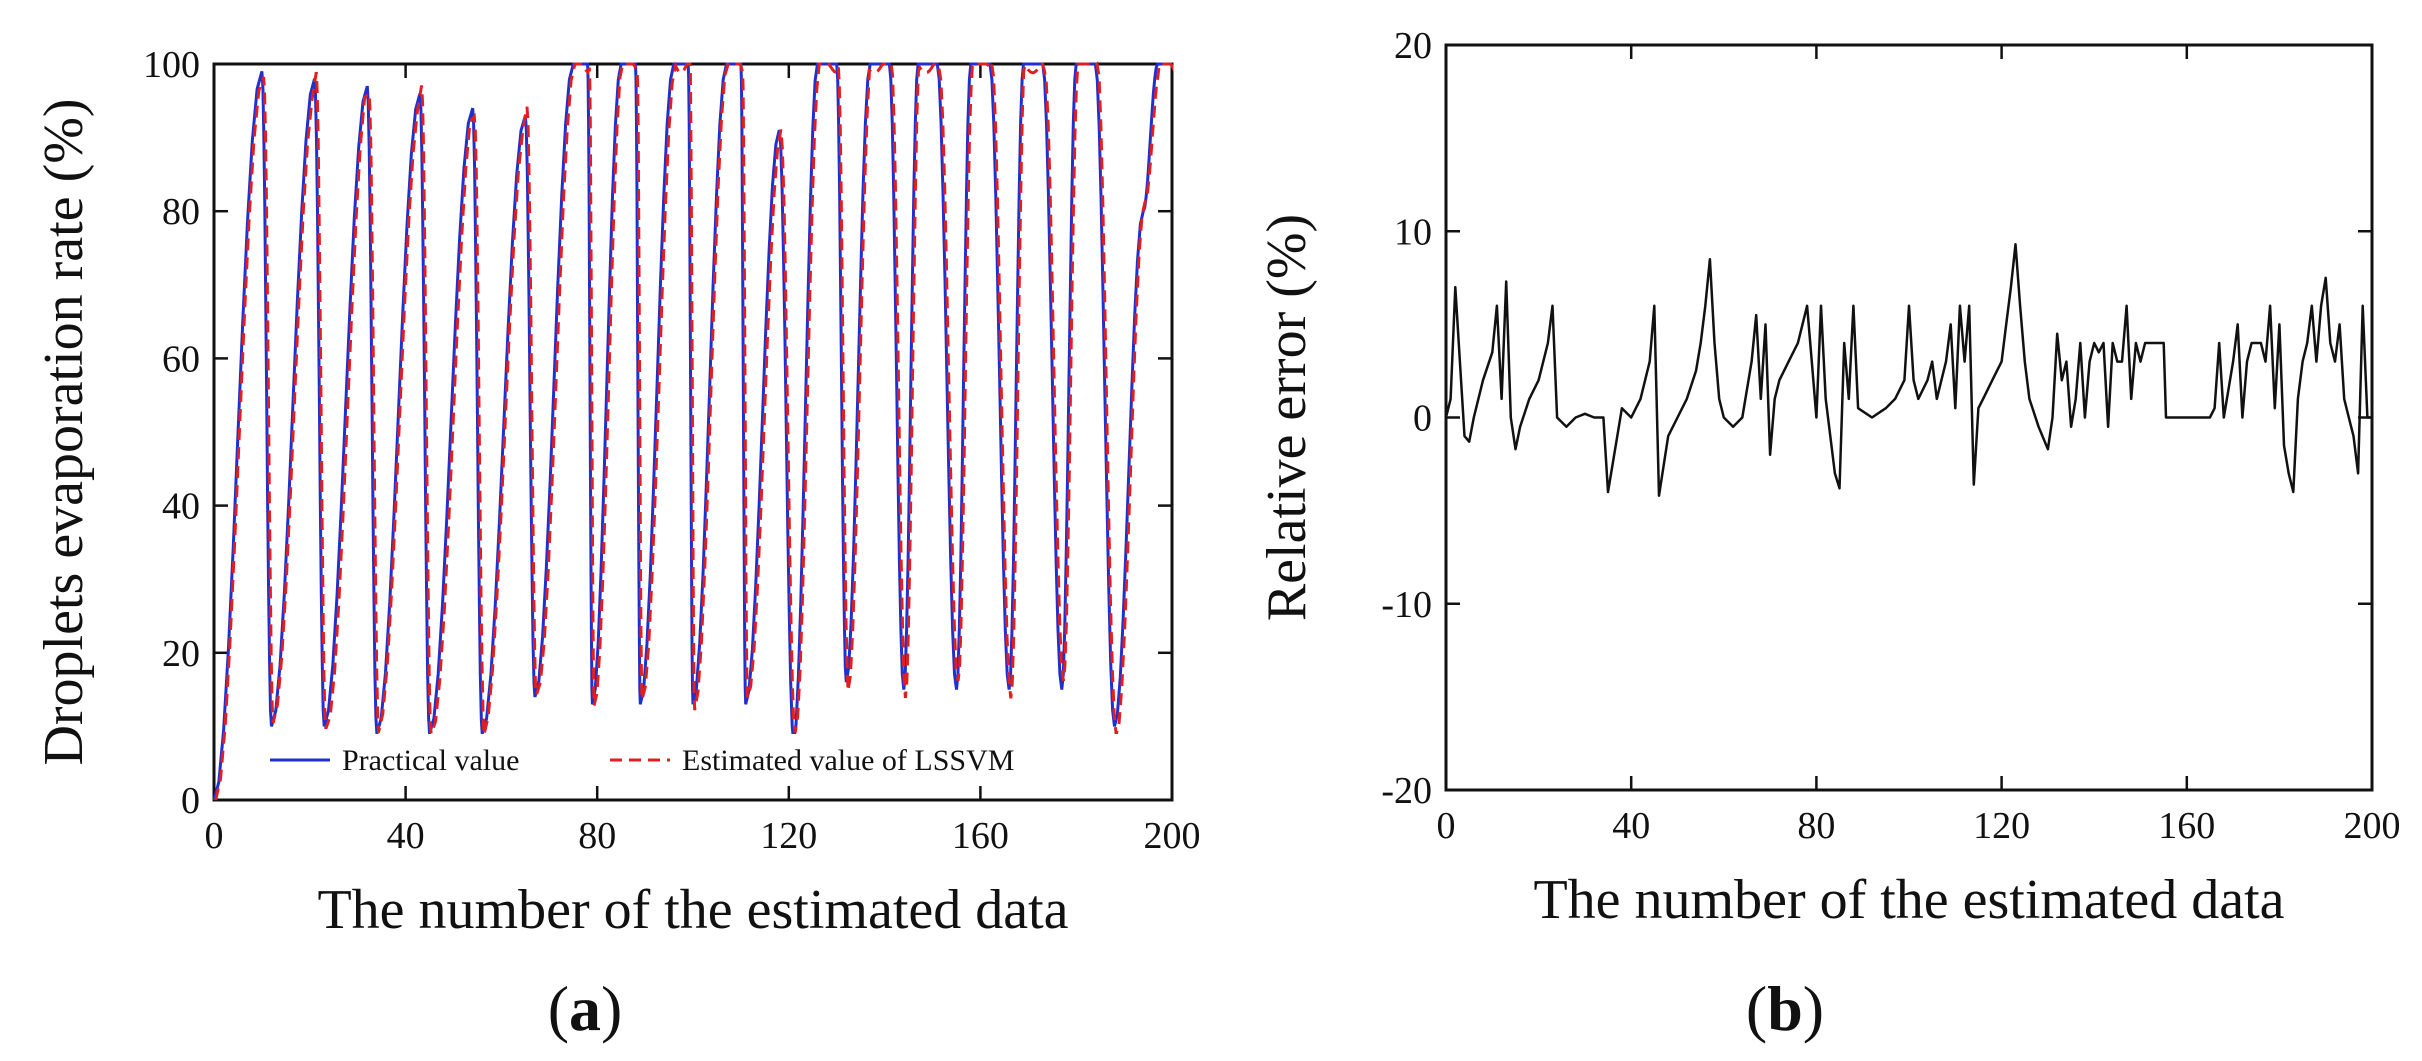 This screenshot has height=1061, width=2422. Describe the element at coordinates (181, 212) in the screenshot. I see `y-tick-label: 80` at that location.